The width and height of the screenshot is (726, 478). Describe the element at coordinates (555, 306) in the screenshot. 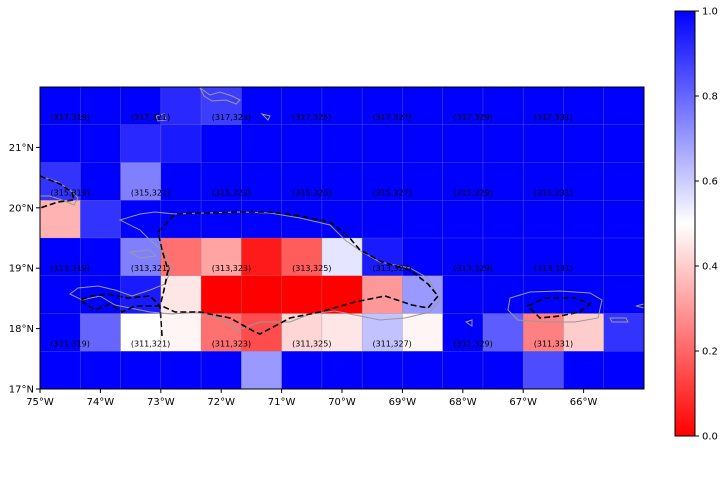

I see `puerto-rico-coastline` at that location.